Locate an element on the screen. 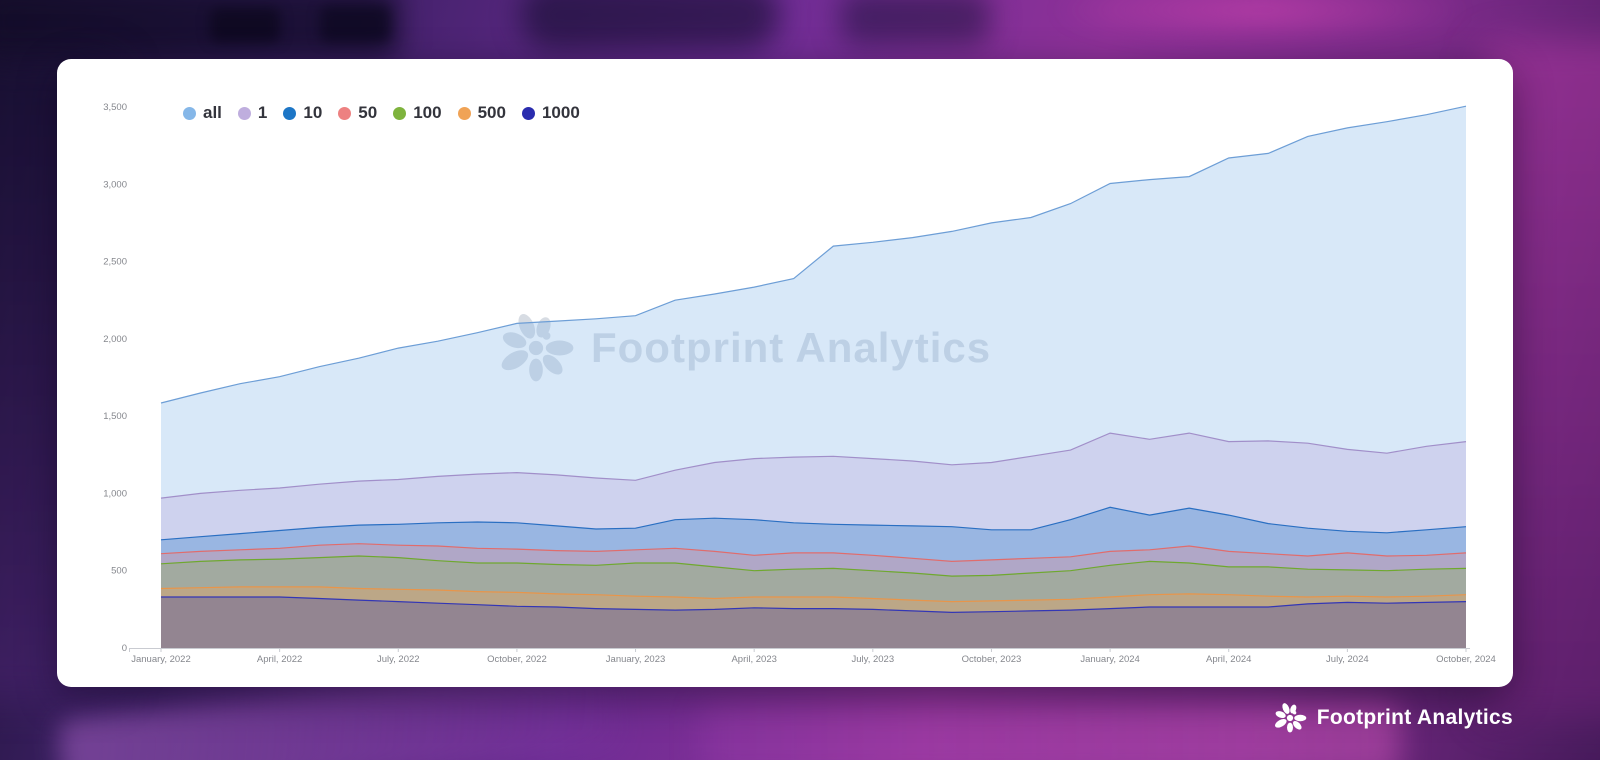  x-tick-label: October, 2024 is located at coordinates (1466, 659).